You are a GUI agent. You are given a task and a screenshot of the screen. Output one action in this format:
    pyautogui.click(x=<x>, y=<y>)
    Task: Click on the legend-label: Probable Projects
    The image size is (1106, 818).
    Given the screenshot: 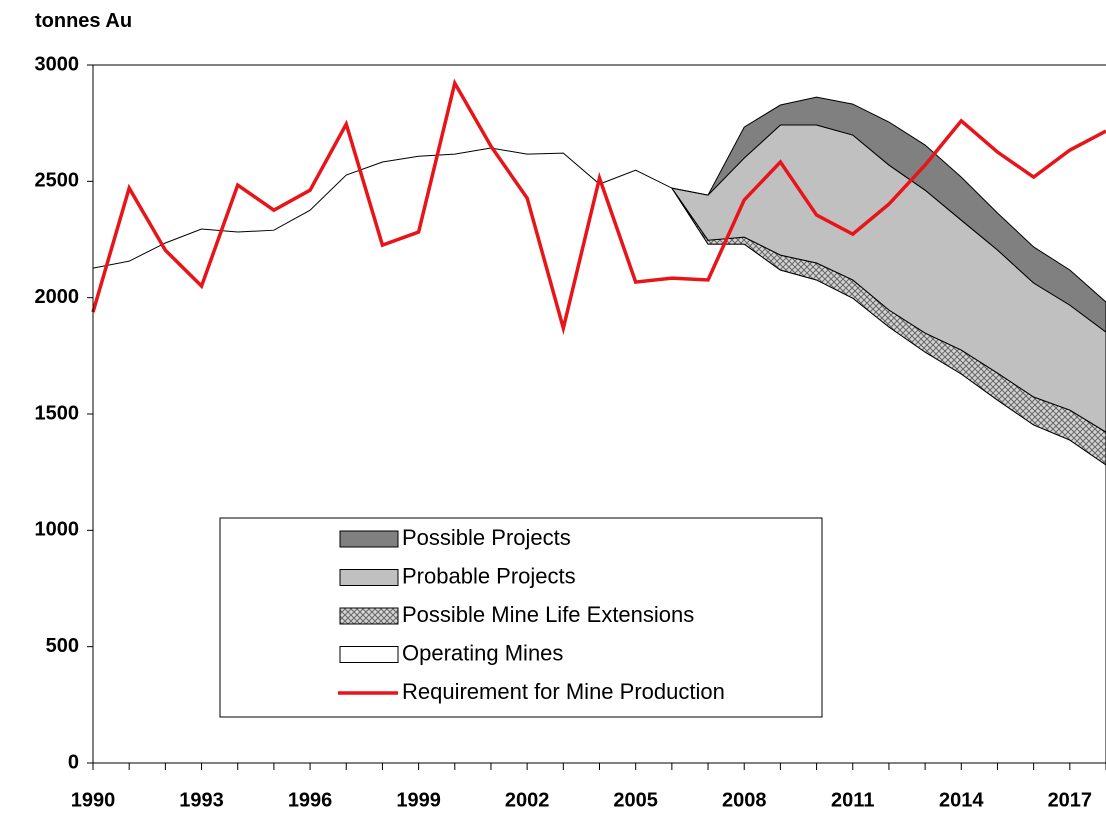 What is the action you would take?
    pyautogui.click(x=489, y=575)
    